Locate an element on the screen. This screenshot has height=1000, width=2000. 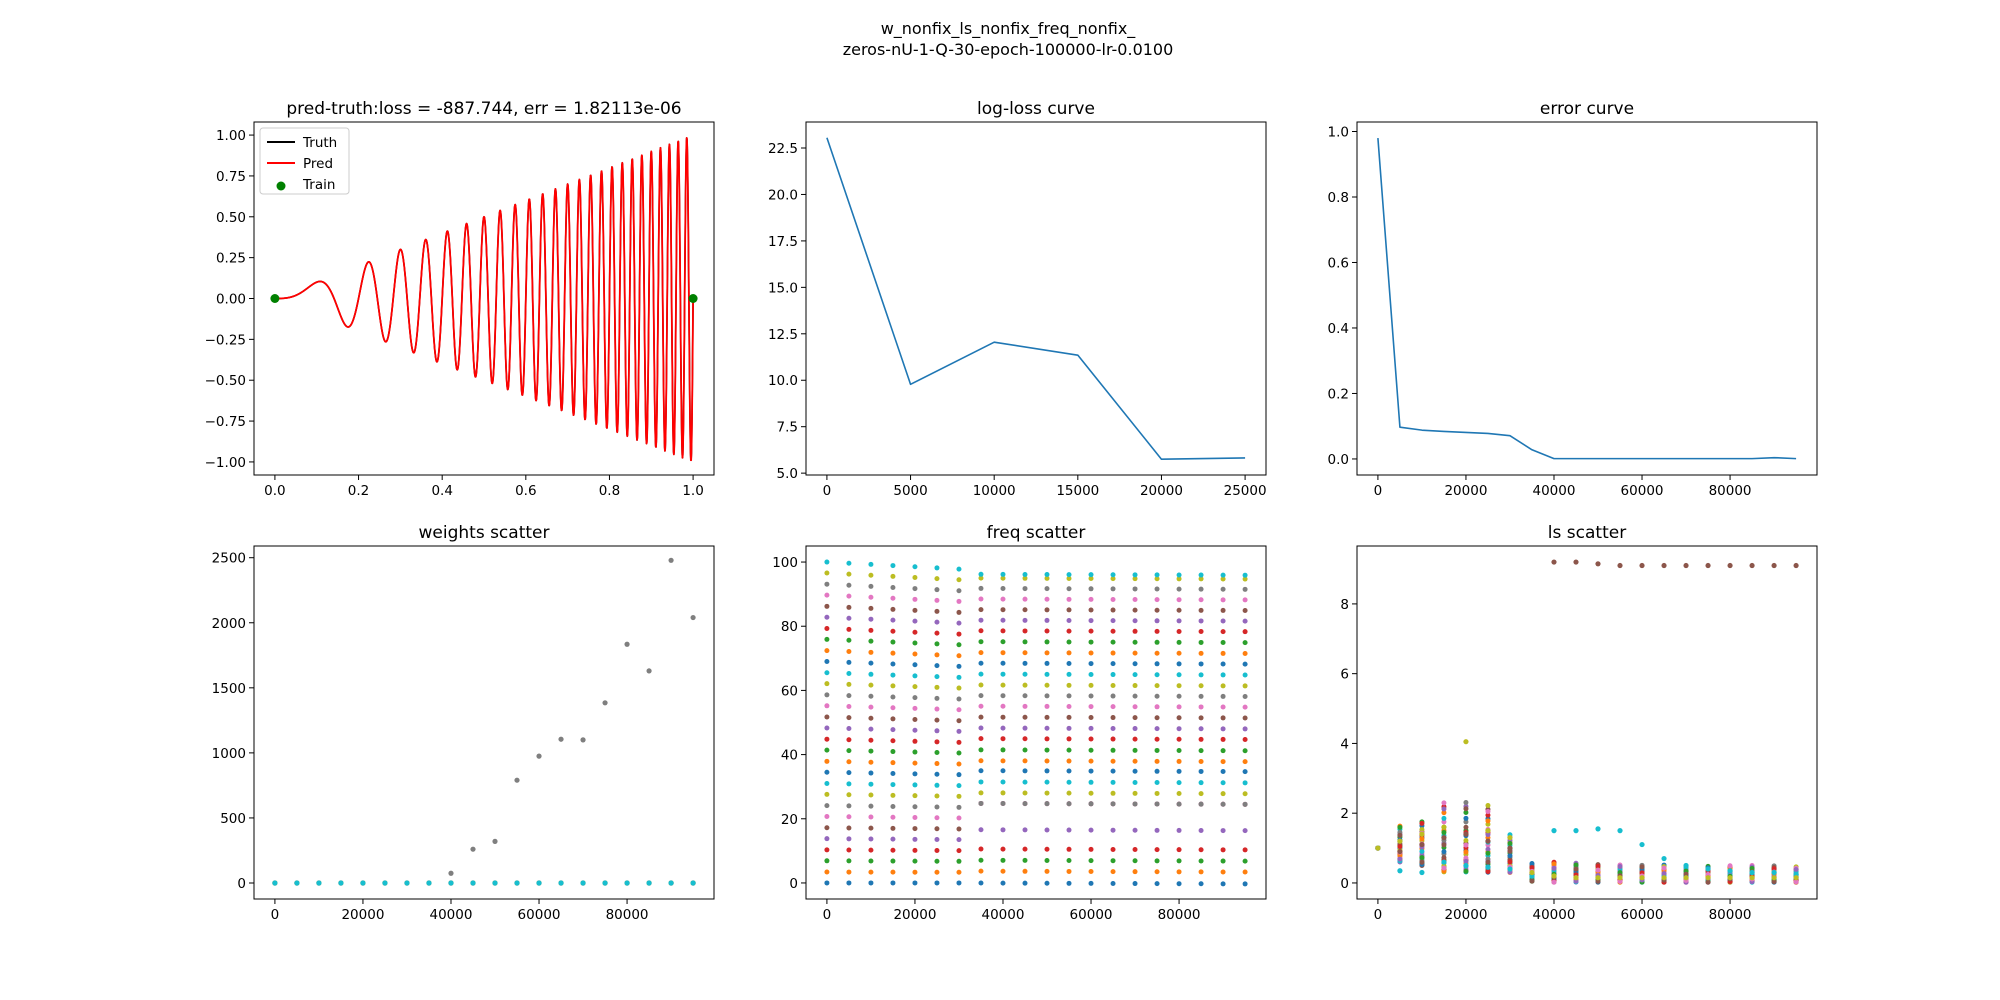
error-plot-area is located at coordinates (1587, 298).